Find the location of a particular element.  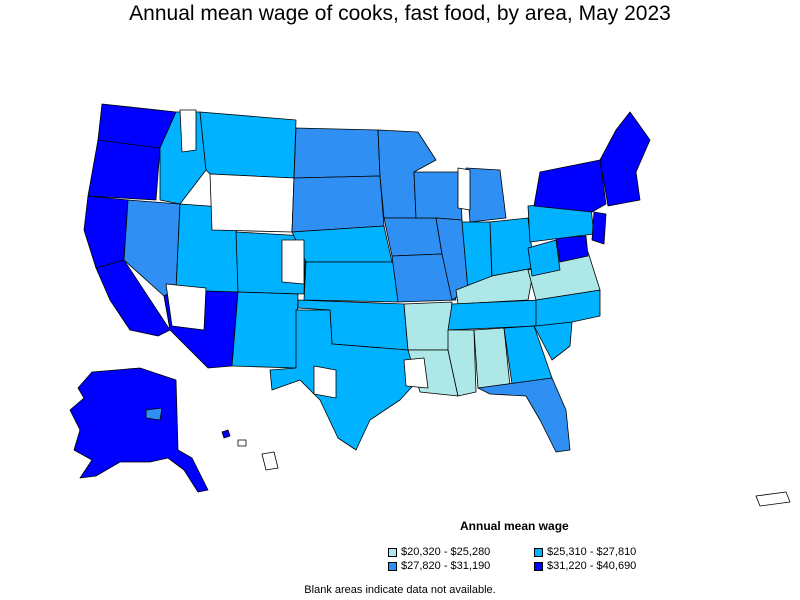

region-ohio is located at coordinates (512, 247).